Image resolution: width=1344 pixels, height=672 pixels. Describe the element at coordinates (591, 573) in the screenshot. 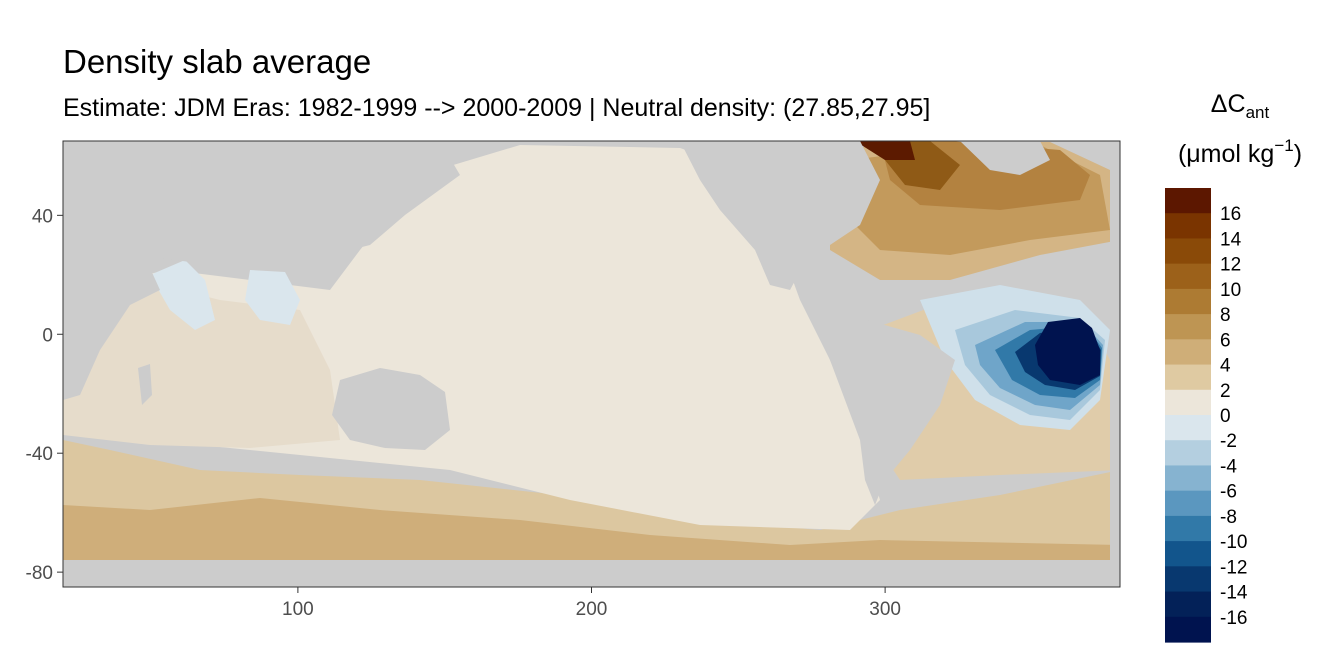

I see `antarctica-land` at that location.